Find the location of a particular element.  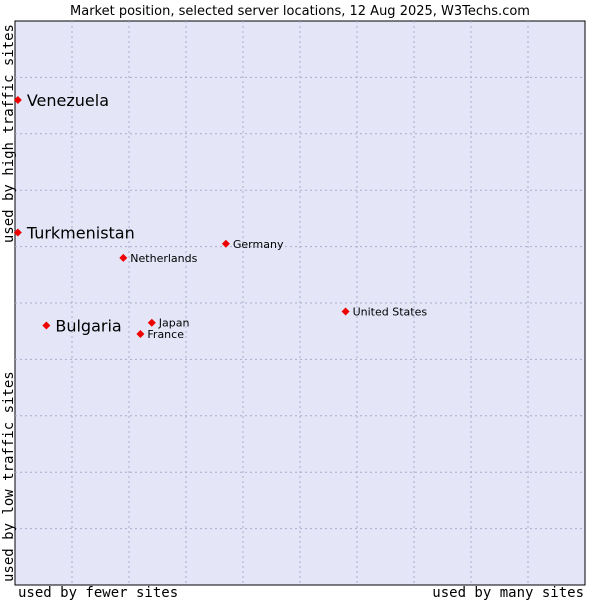

data-point: Bulgaria is located at coordinates (82, 326).